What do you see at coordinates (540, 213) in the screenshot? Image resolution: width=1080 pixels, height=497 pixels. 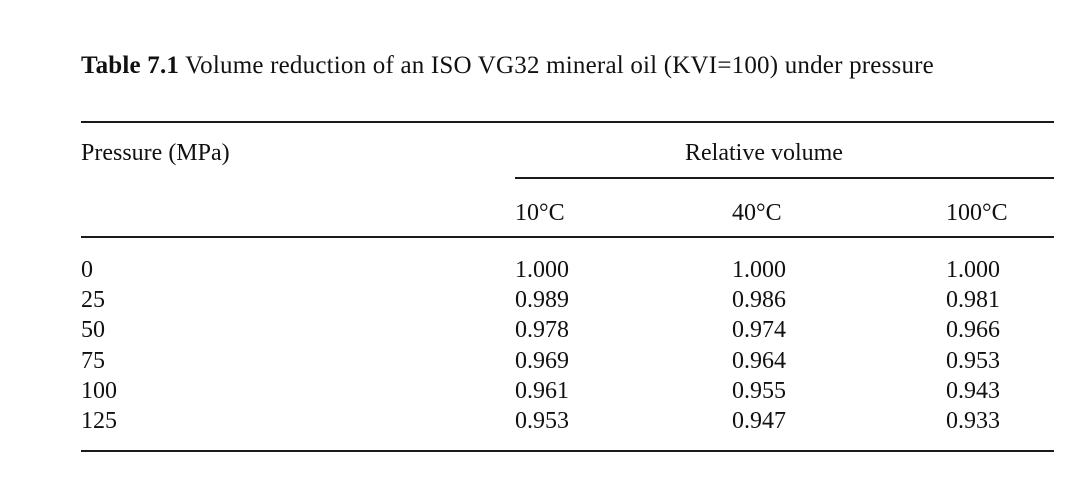 I see `temp-header-10c: 10°C` at bounding box center [540, 213].